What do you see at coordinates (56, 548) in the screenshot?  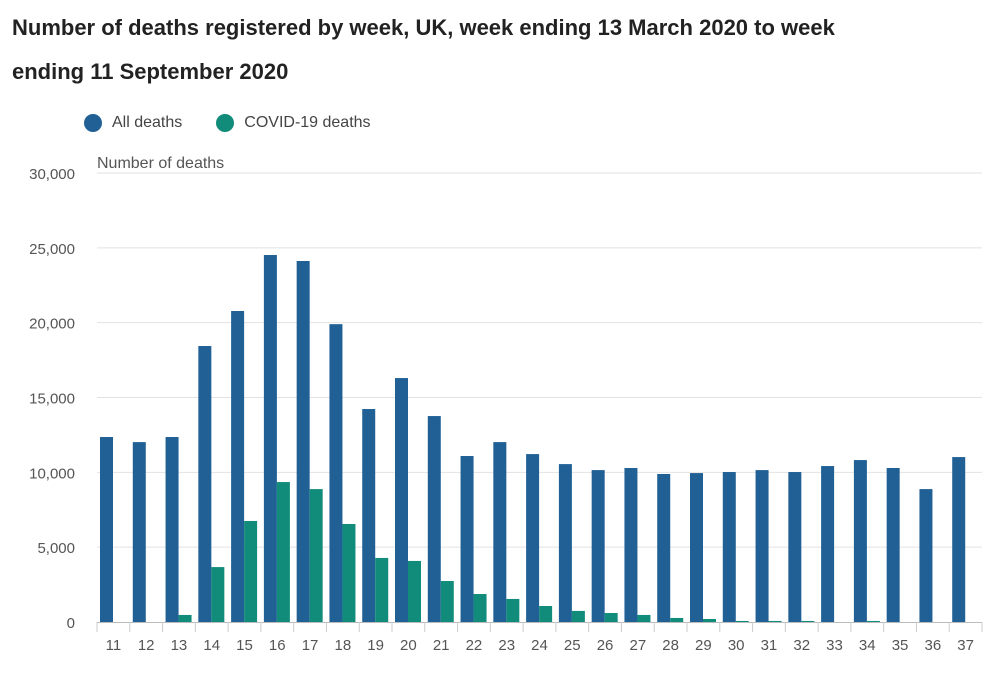 I see `y-tick-label: 5,000` at bounding box center [56, 548].